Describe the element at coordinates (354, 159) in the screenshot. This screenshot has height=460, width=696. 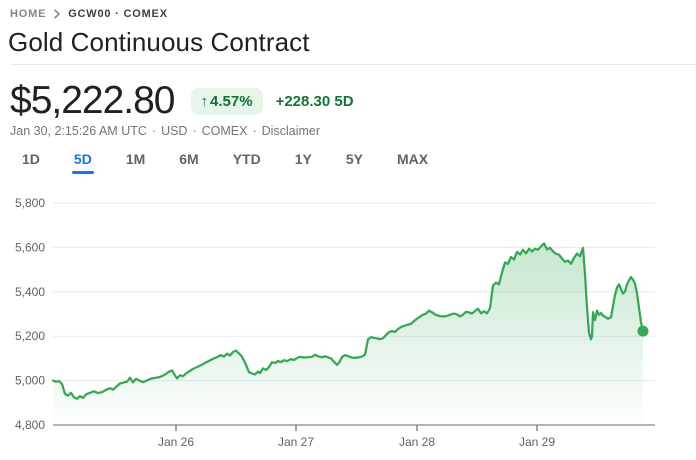
I see `tab-5y: 5Y` at that location.